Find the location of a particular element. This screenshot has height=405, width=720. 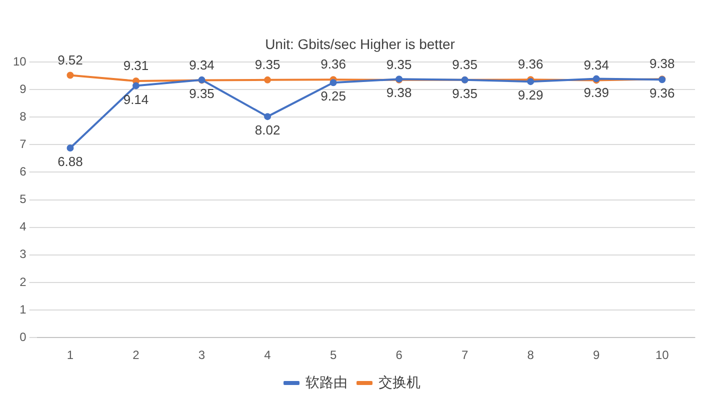

y-tick-label: 3 is located at coordinates (23, 254).